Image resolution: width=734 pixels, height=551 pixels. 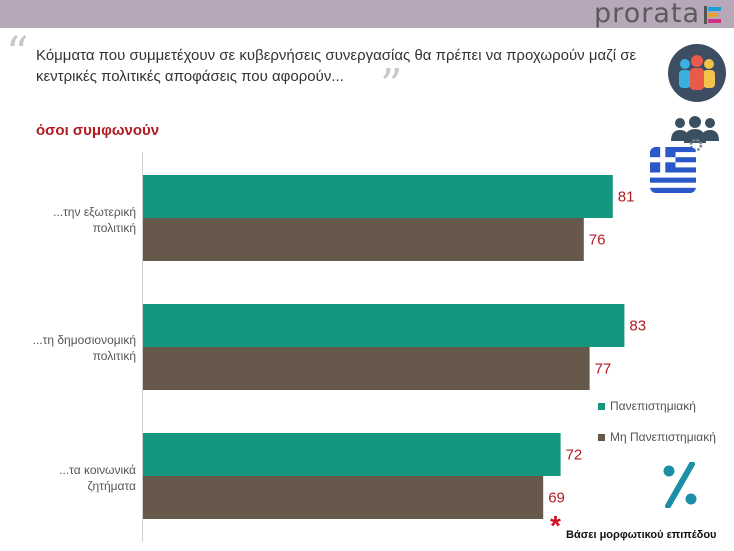 What do you see at coordinates (556, 498) in the screenshot?
I see `data-label: 69` at bounding box center [556, 498].